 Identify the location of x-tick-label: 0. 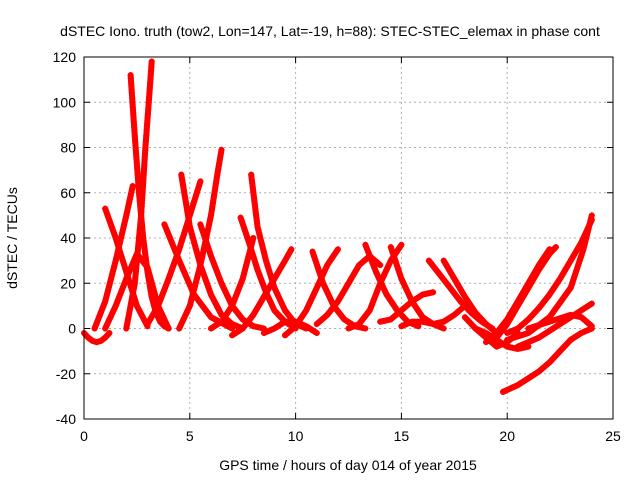
(84, 436).